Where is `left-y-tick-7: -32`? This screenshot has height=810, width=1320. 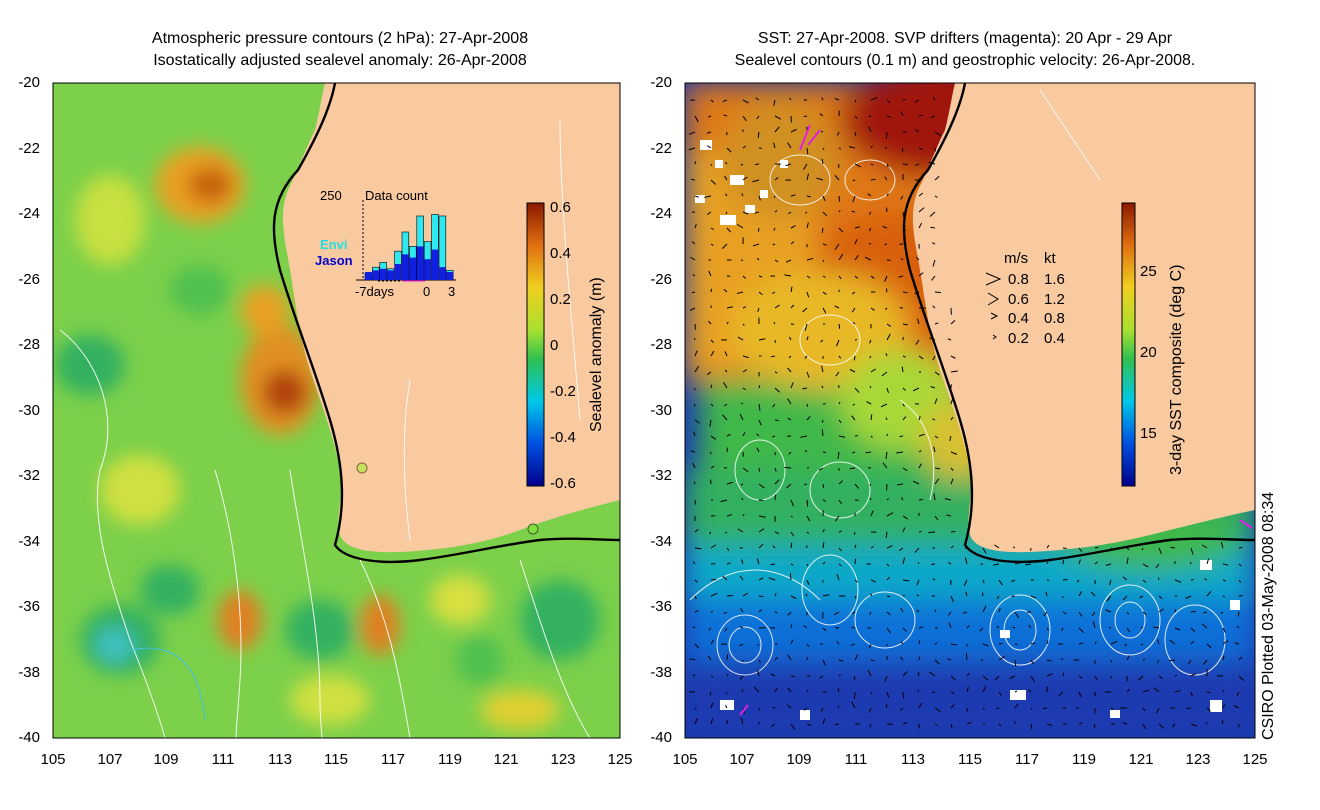 left-y-tick-7: -32 is located at coordinates (29, 475).